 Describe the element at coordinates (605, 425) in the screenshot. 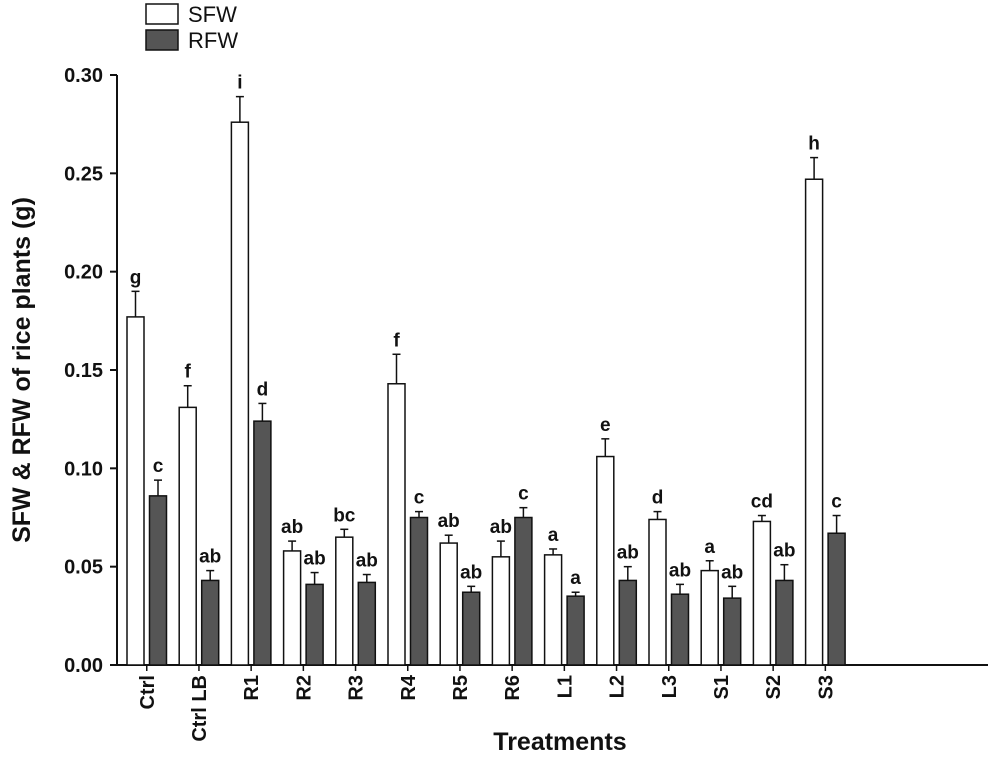

I see `significance-letter: e` at that location.